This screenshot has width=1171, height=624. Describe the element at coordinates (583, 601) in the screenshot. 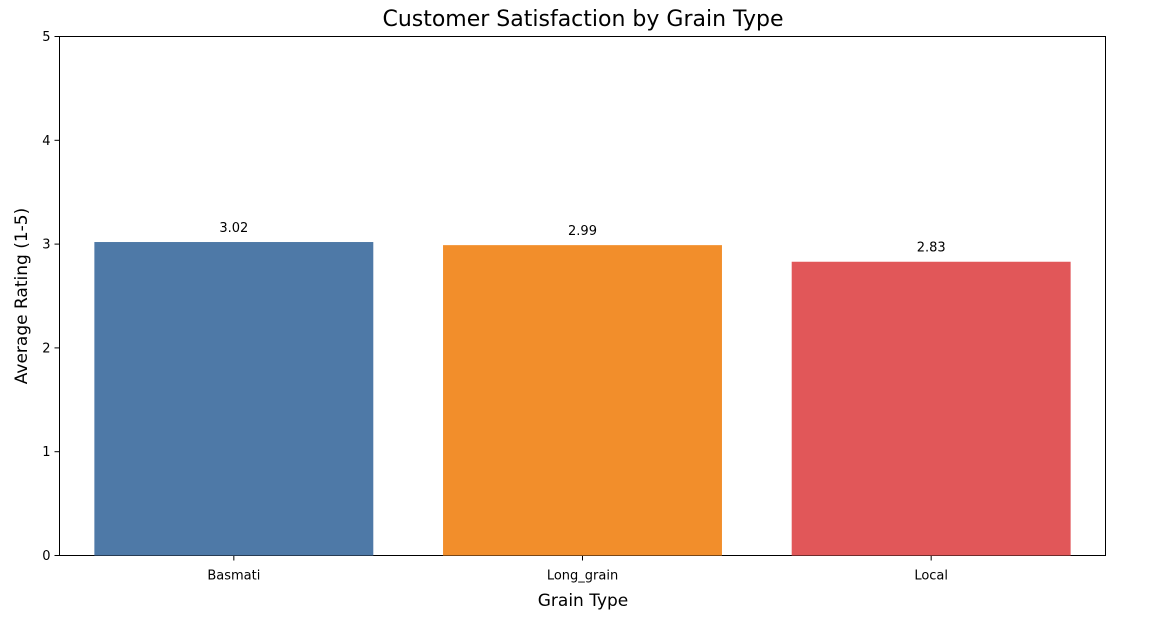

I see `x-axis-label: Grain Type` at that location.